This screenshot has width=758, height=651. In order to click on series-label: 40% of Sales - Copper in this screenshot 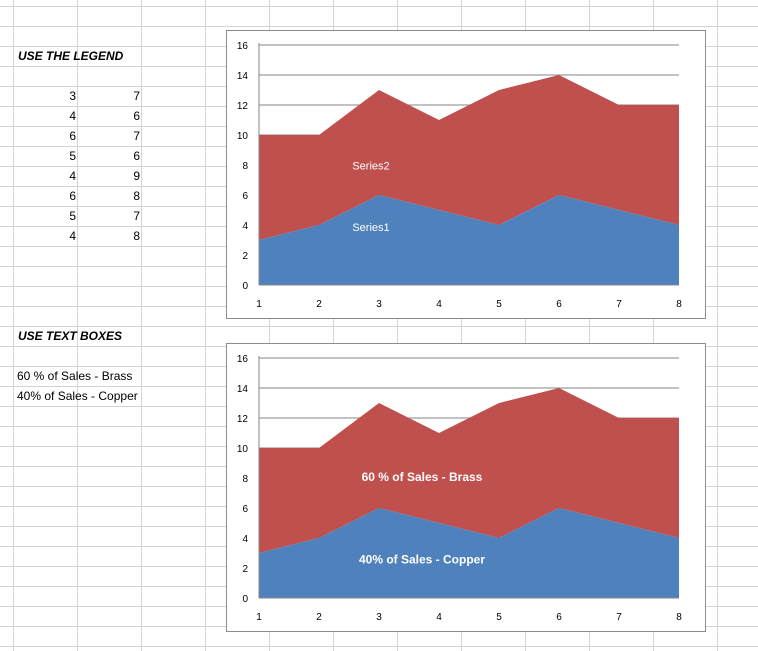, I will do `click(422, 560)`.